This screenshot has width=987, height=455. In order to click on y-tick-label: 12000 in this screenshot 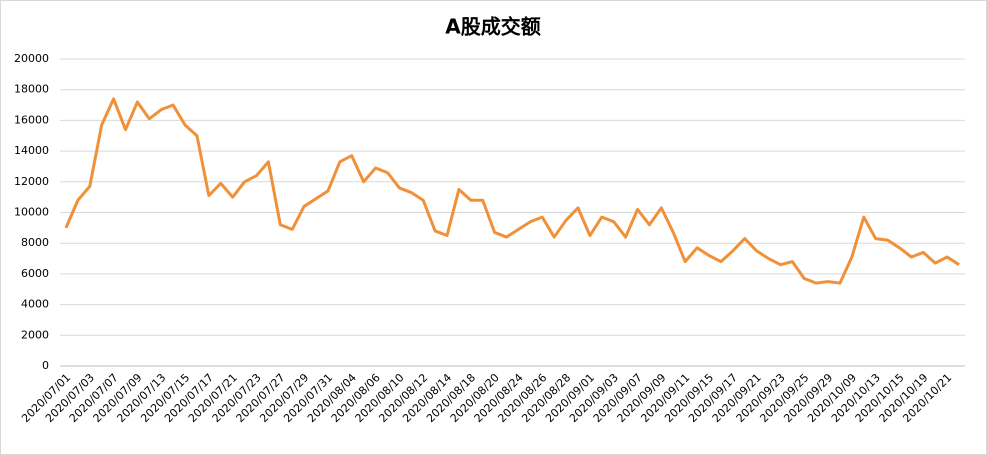, I will do `click(31, 181)`.